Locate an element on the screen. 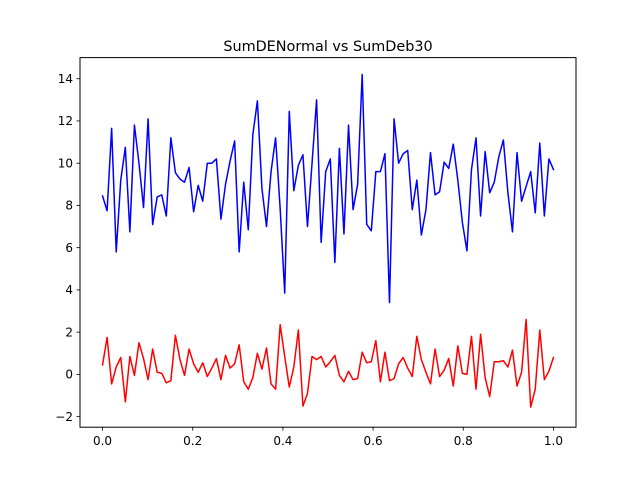 This screenshot has height=480, width=640. x-tick-label: 0.2 is located at coordinates (192, 441).